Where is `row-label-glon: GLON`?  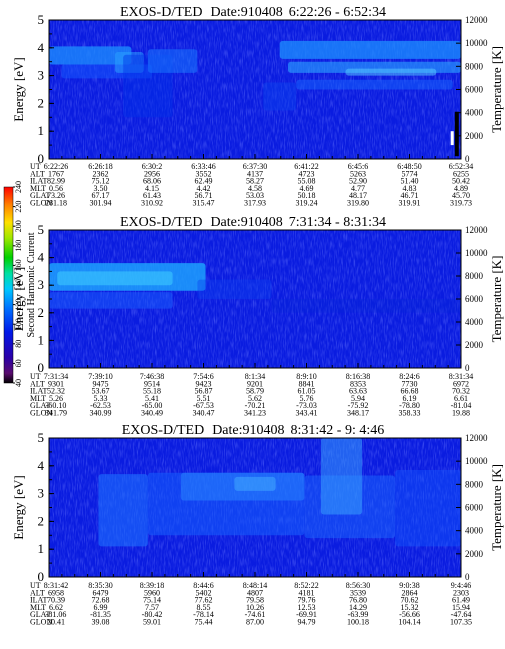
row-label-glon: GLON is located at coordinates (41, 622).